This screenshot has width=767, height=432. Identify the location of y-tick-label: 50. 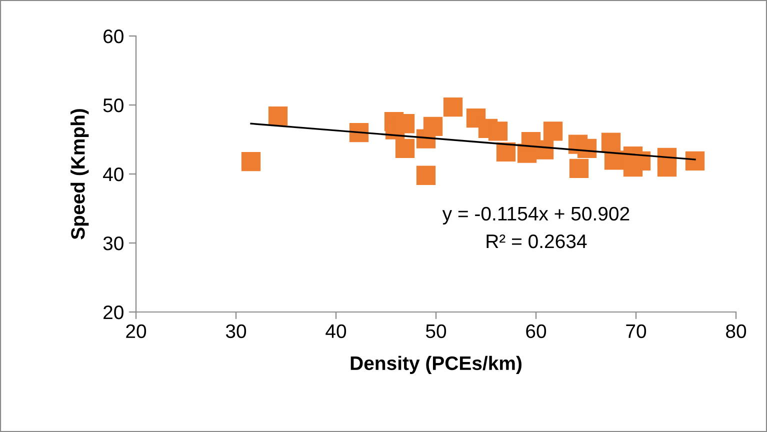
(113, 105).